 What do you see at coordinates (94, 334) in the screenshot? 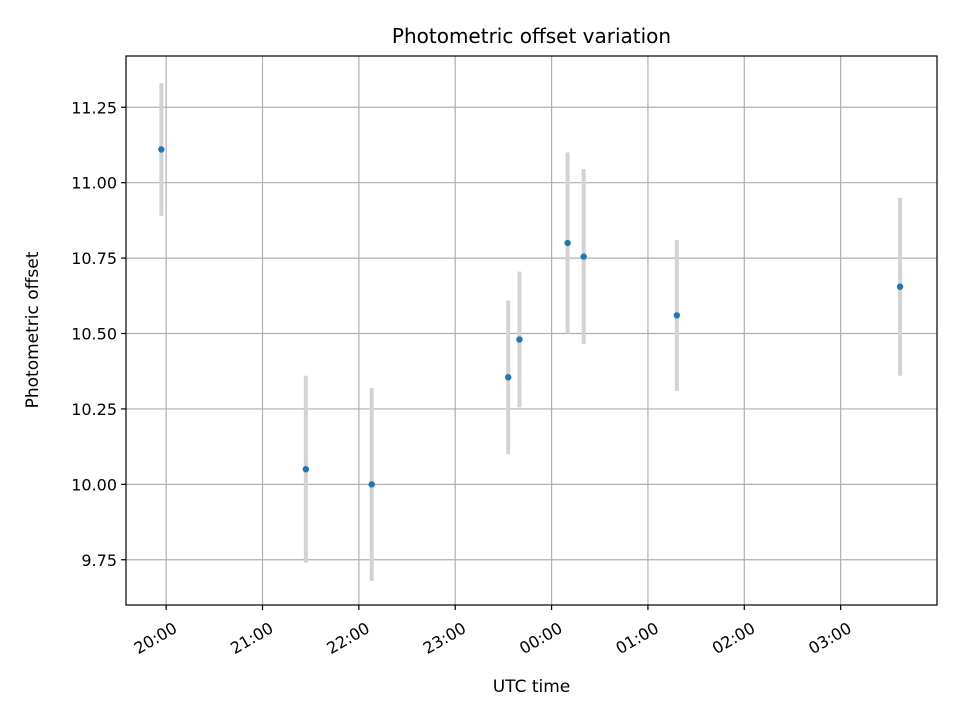
I see `y-tick-label: 10.50` at bounding box center [94, 334].